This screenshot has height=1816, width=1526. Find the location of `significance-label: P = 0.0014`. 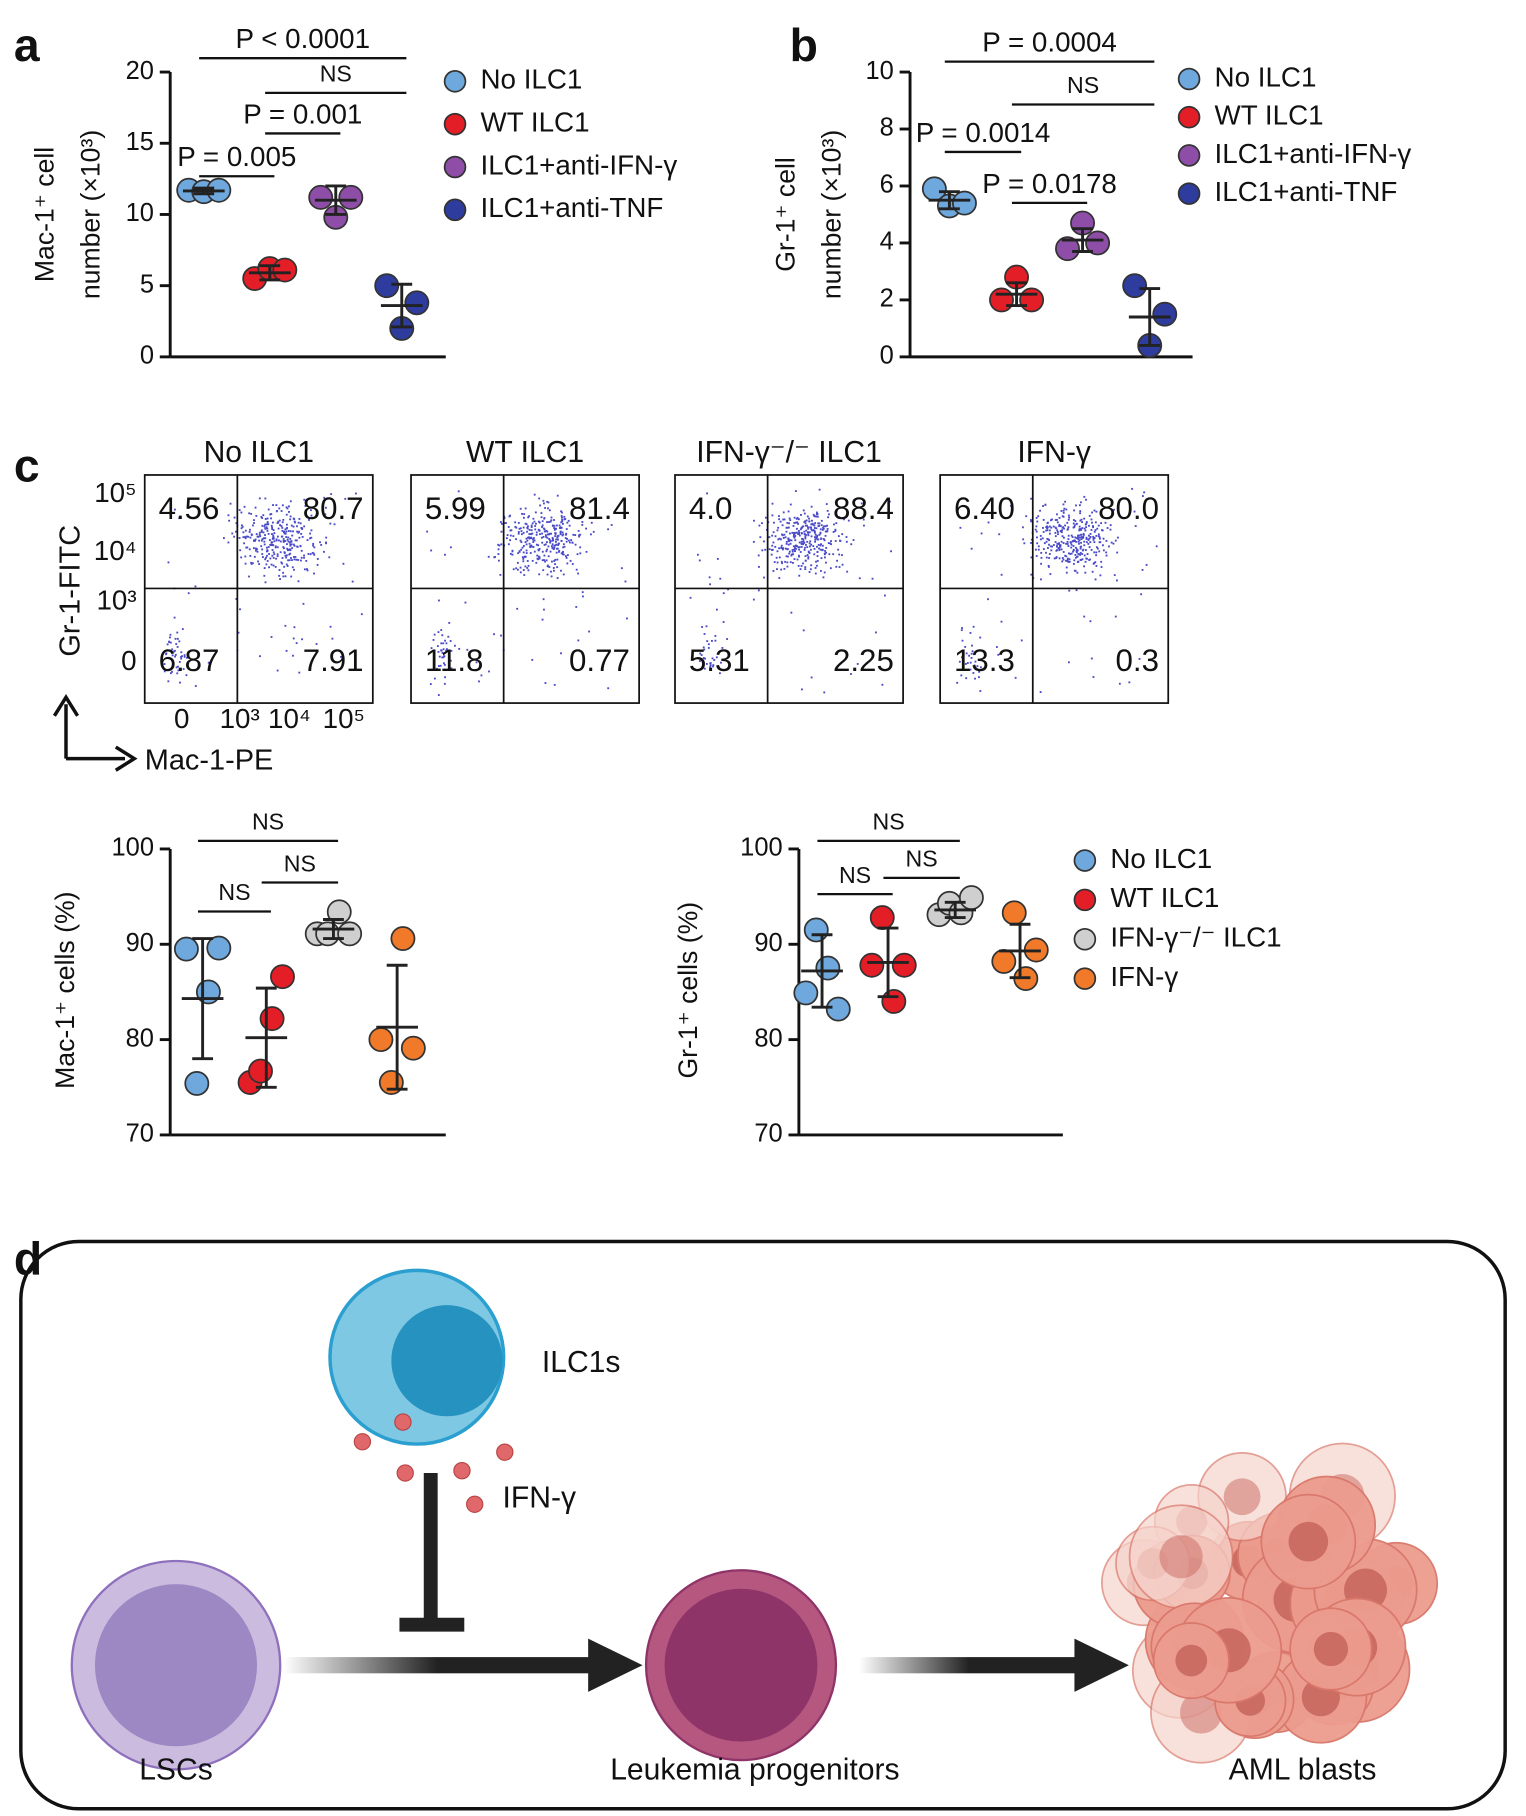

significance-label: P = 0.0014 is located at coordinates (983, 132).